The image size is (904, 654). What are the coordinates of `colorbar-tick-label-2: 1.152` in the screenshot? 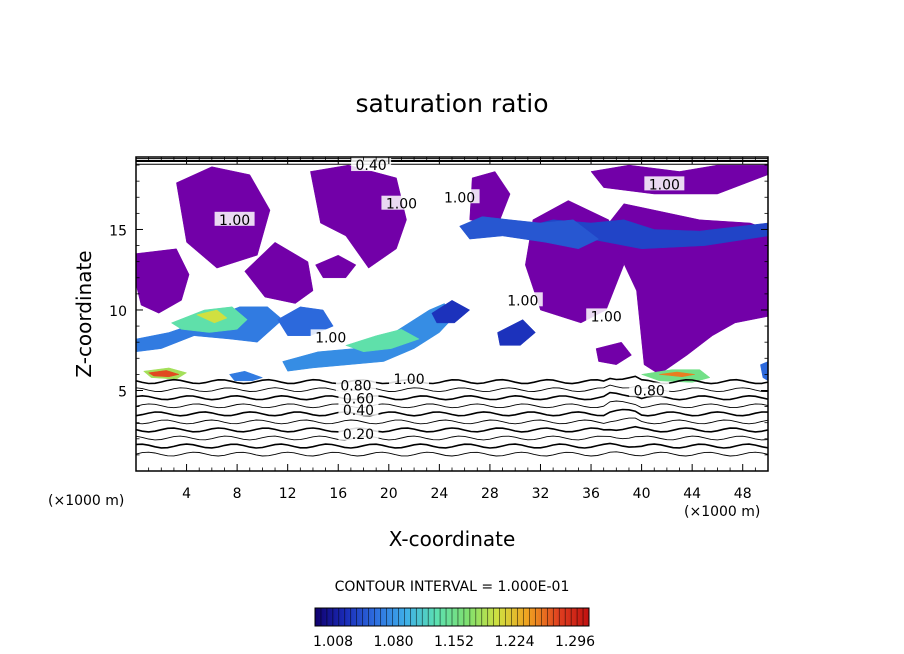 It's located at (454, 642).